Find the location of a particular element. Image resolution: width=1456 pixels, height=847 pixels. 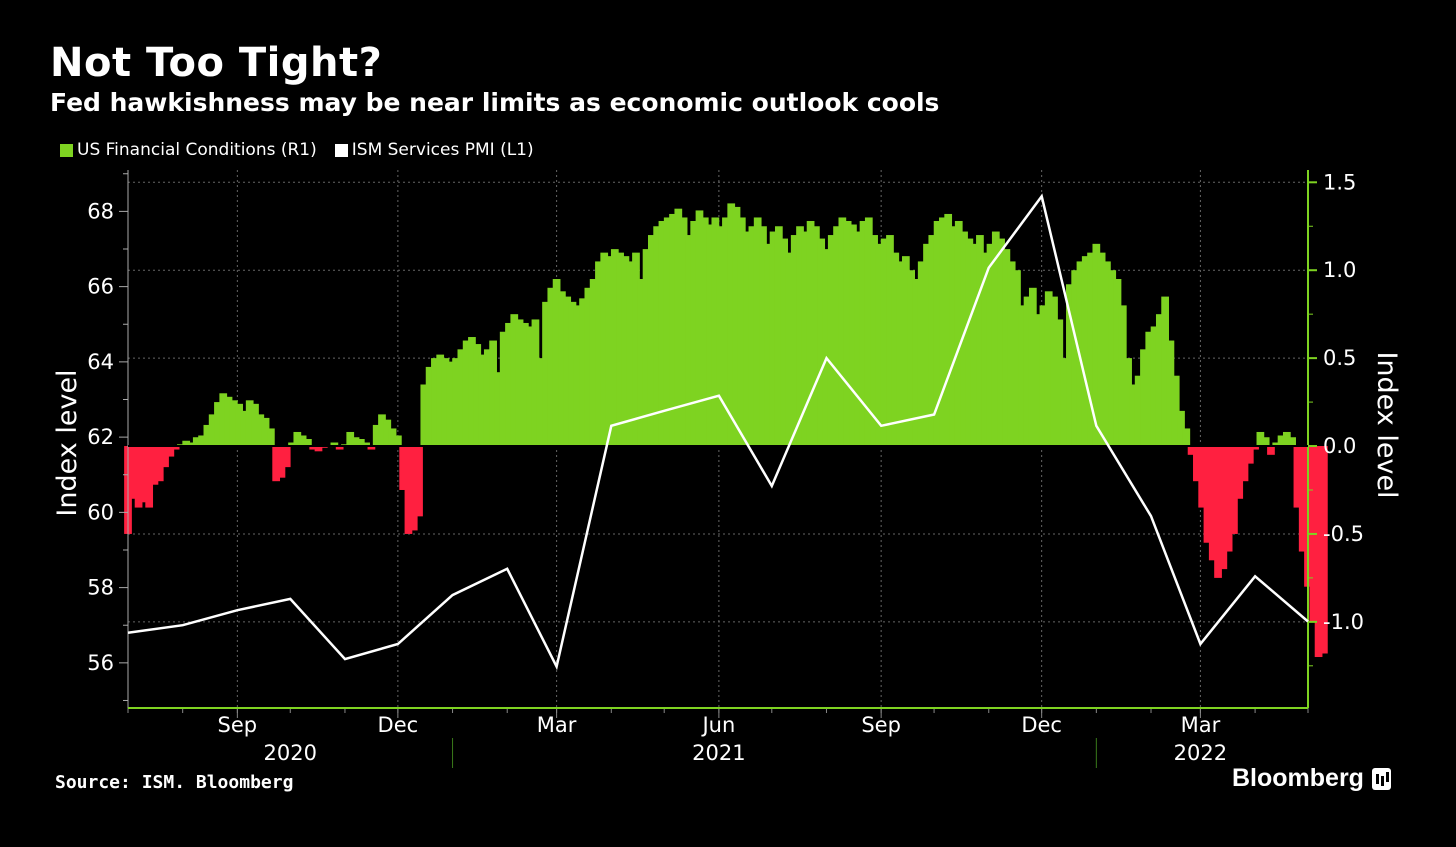

left-tick-label: 60 is located at coordinates (100, 512).